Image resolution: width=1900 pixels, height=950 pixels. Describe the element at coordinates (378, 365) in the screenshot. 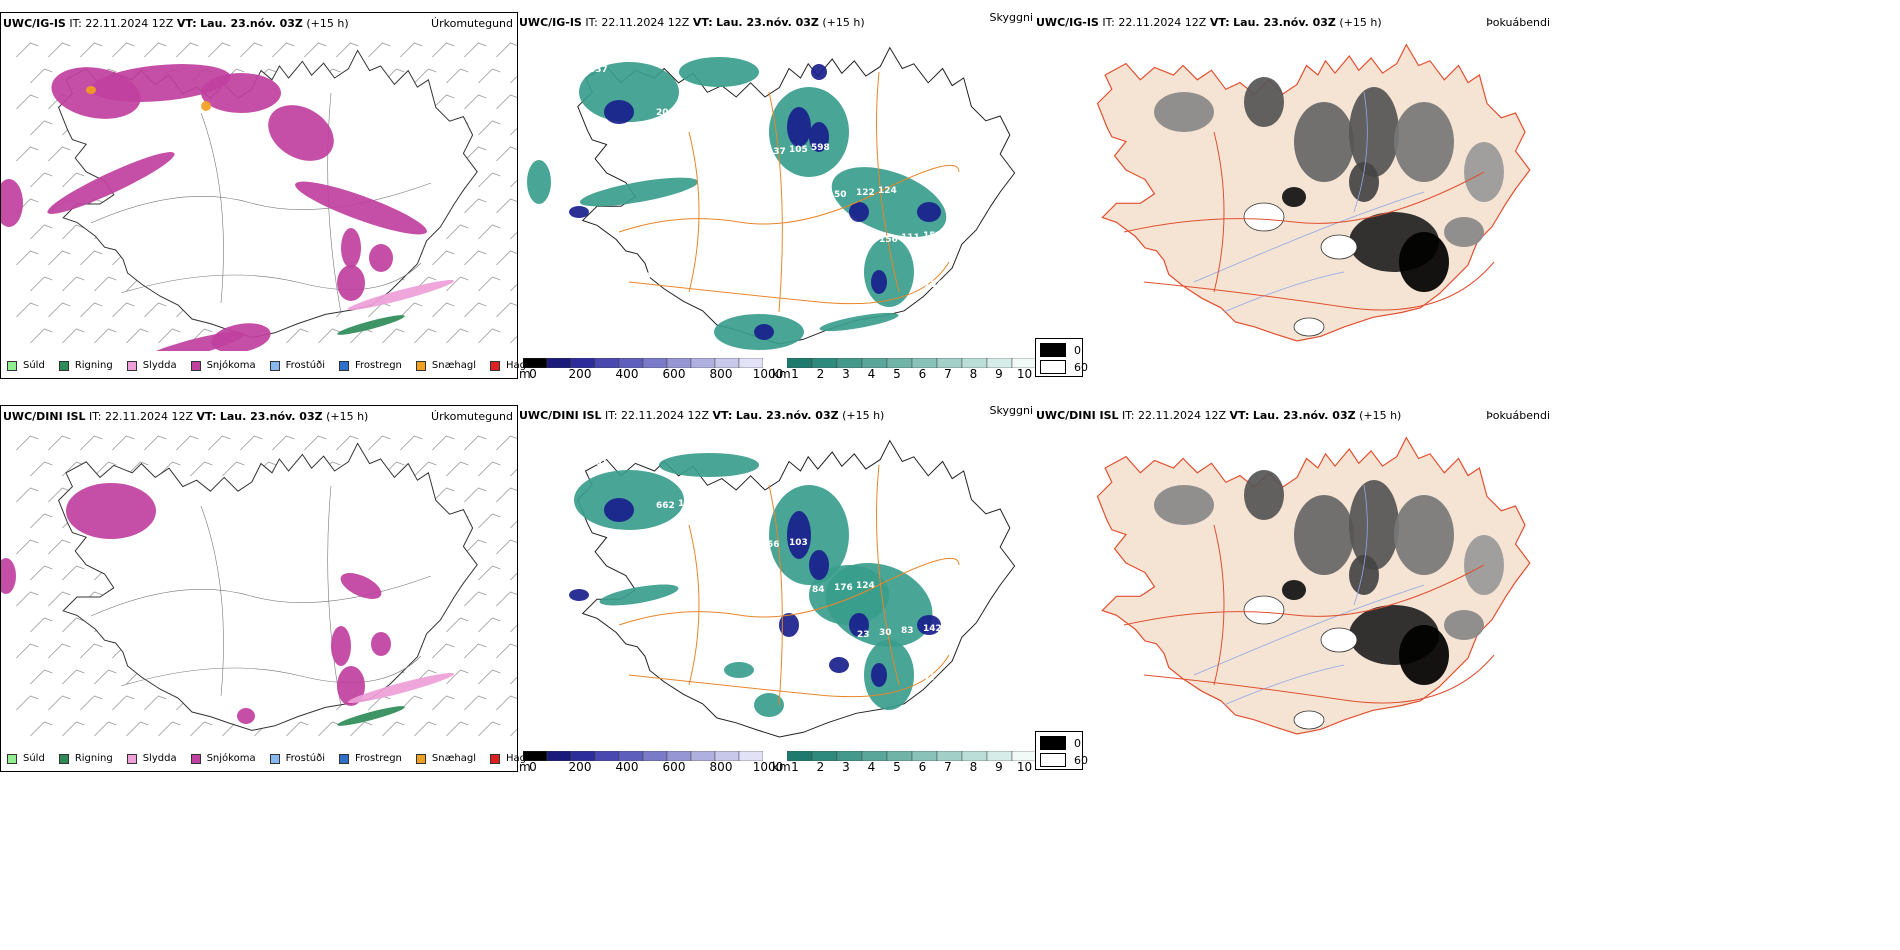

I see `legend-label: Frostregn` at that location.